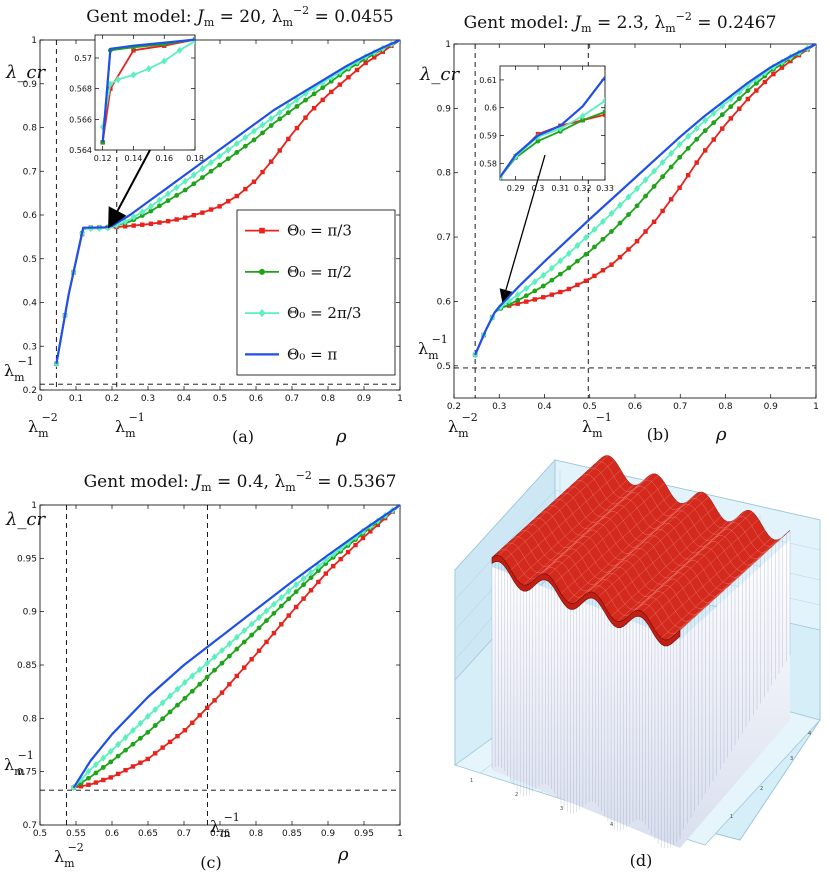 The width and height of the screenshot is (830, 874). I want to click on chart-c-xtick-label: 0.75, so click(220, 834).